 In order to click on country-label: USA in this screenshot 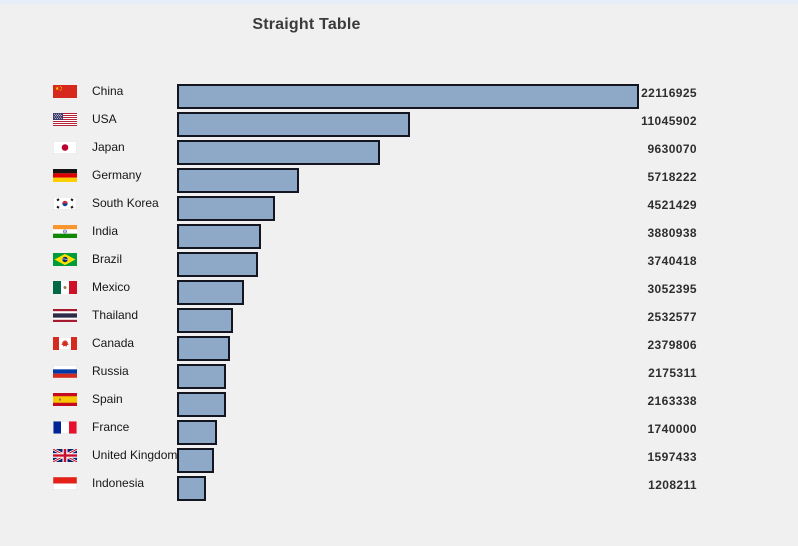, I will do `click(104, 119)`.